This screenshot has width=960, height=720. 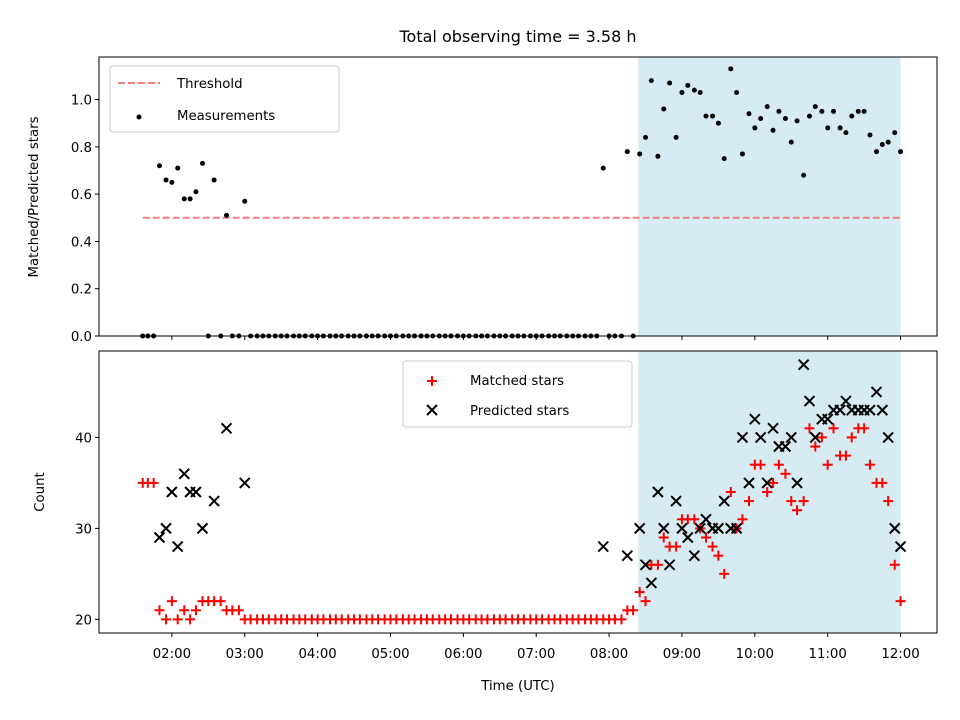 What do you see at coordinates (81, 101) in the screenshot?
I see `y-tick-label: 1.0` at bounding box center [81, 101].